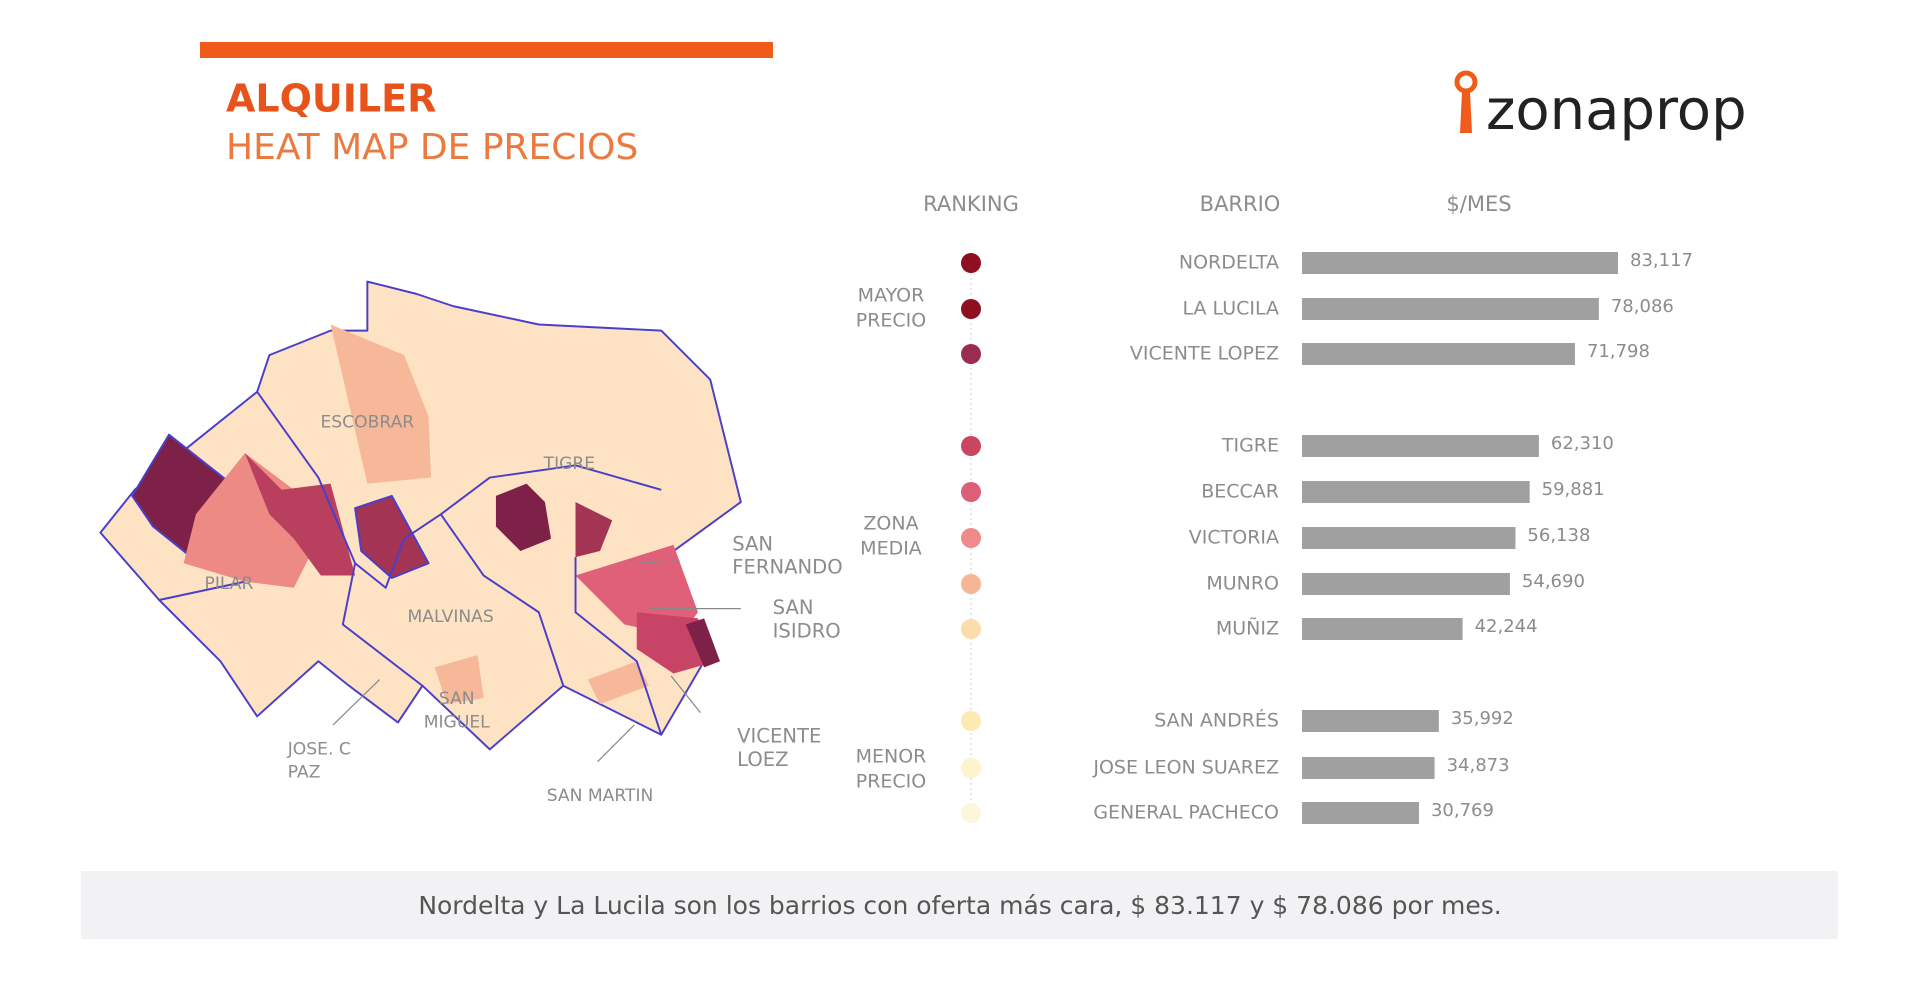 This screenshot has height=985, width=1920. I want to click on value-label: 78,086, so click(1642, 306).